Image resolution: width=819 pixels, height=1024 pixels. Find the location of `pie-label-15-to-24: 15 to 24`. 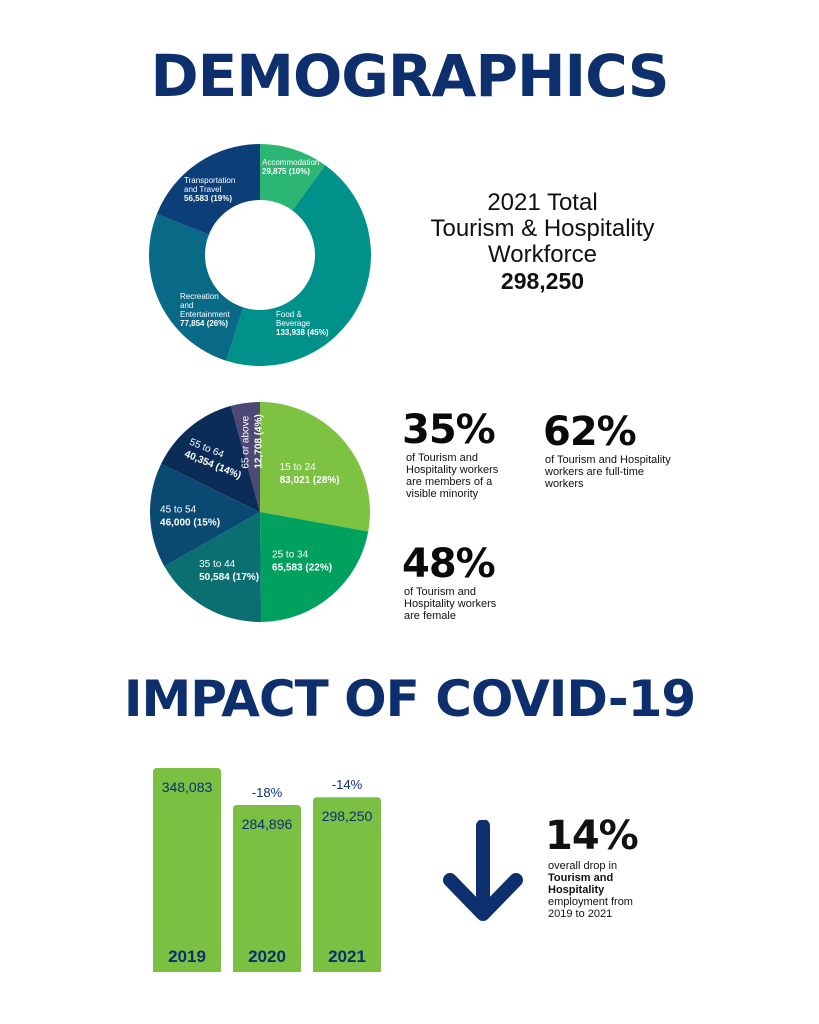

pie-label-15-to-24: 15 to 24 is located at coordinates (298, 467).